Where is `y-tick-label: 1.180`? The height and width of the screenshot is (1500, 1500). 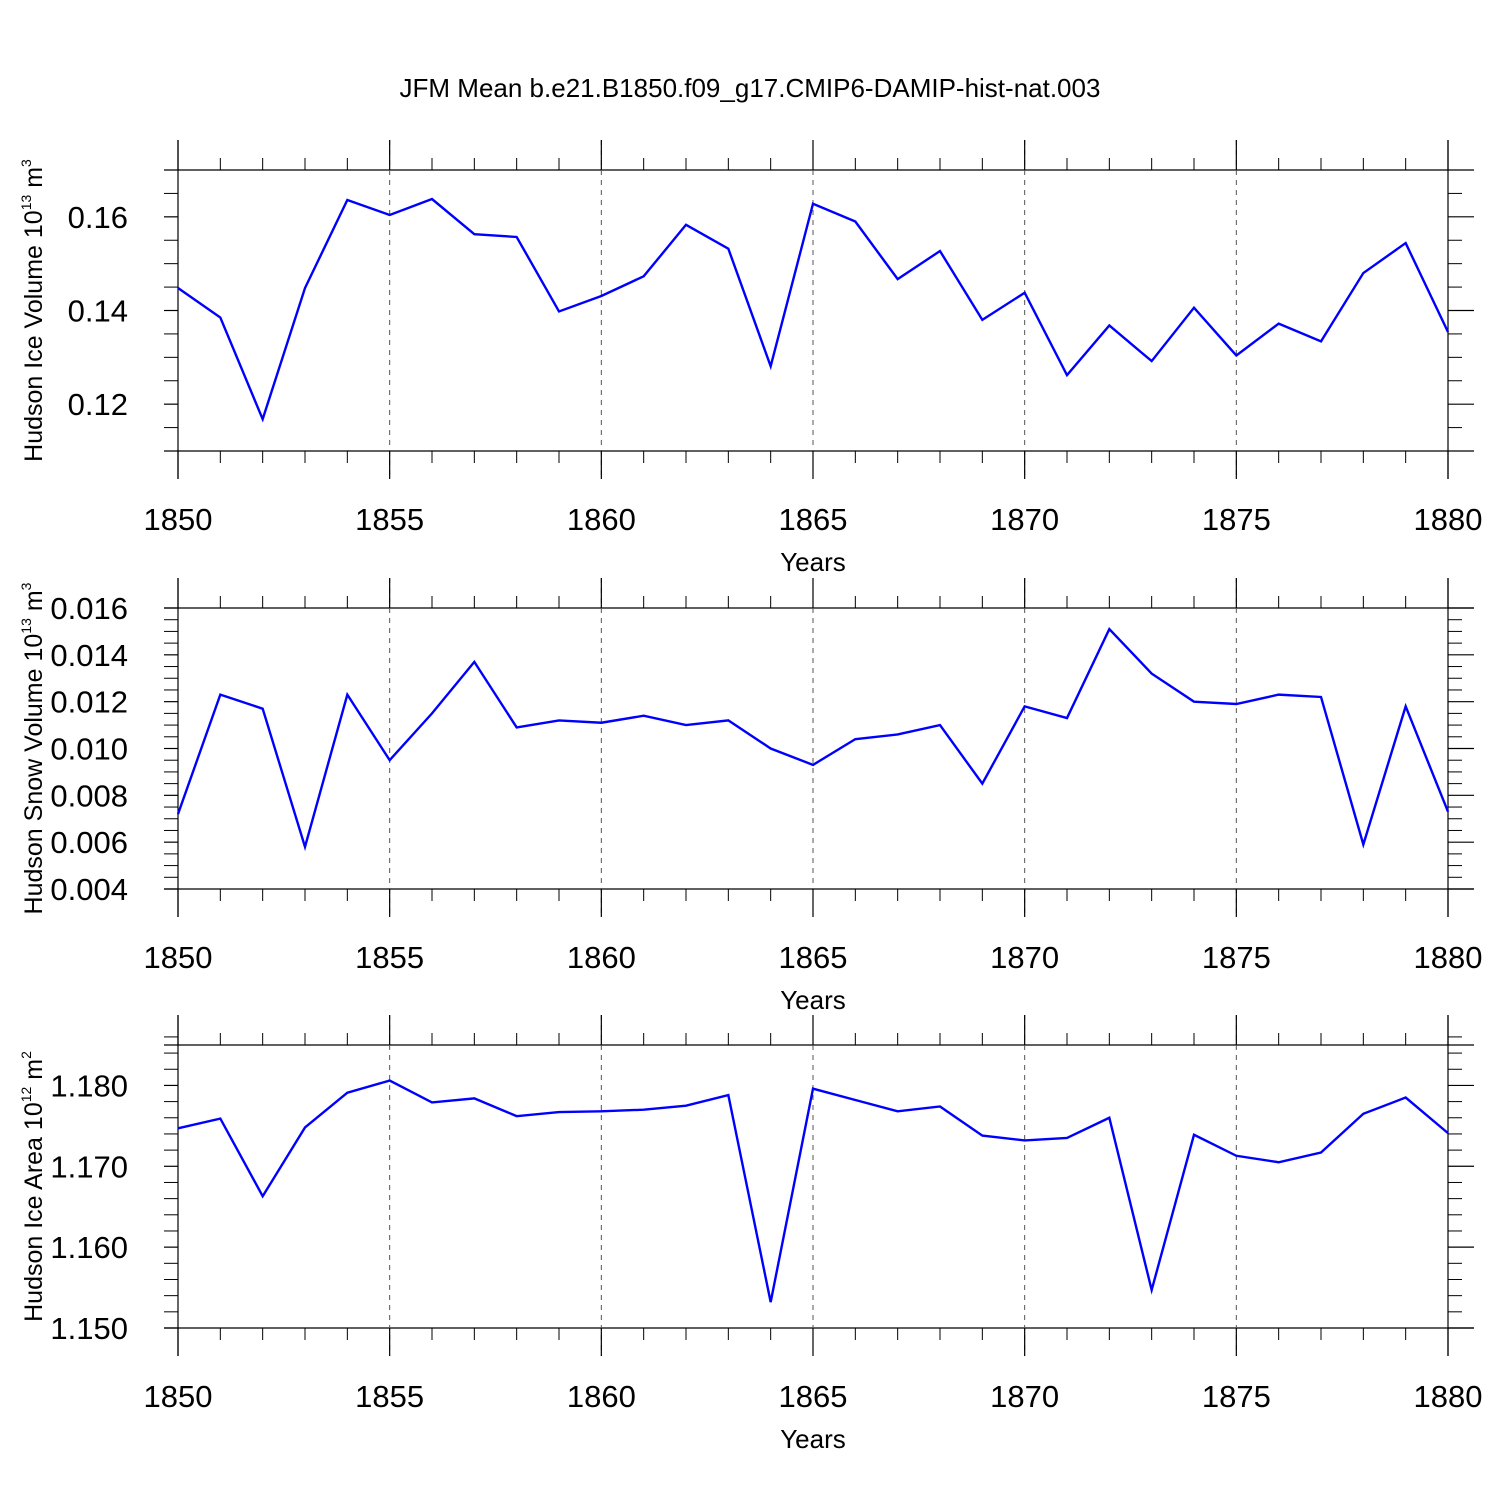
y-tick-label: 1.180 is located at coordinates (89, 1085).